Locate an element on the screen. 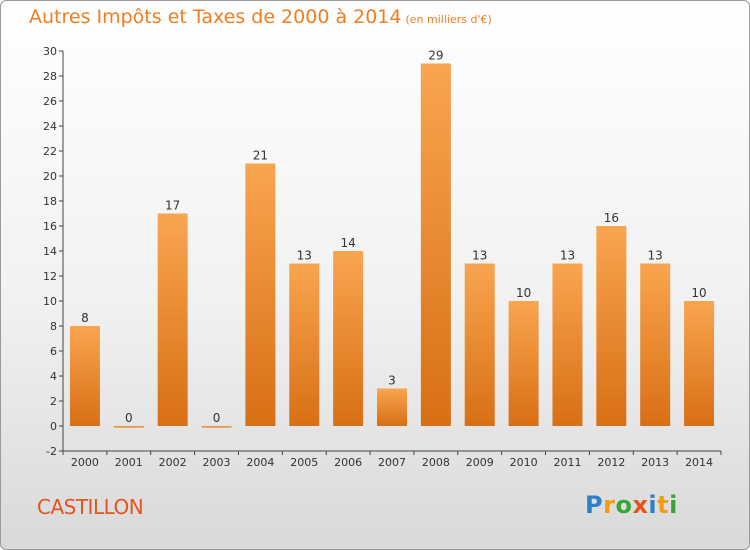 The height and width of the screenshot is (550, 750). data-label: 8 is located at coordinates (85, 318).